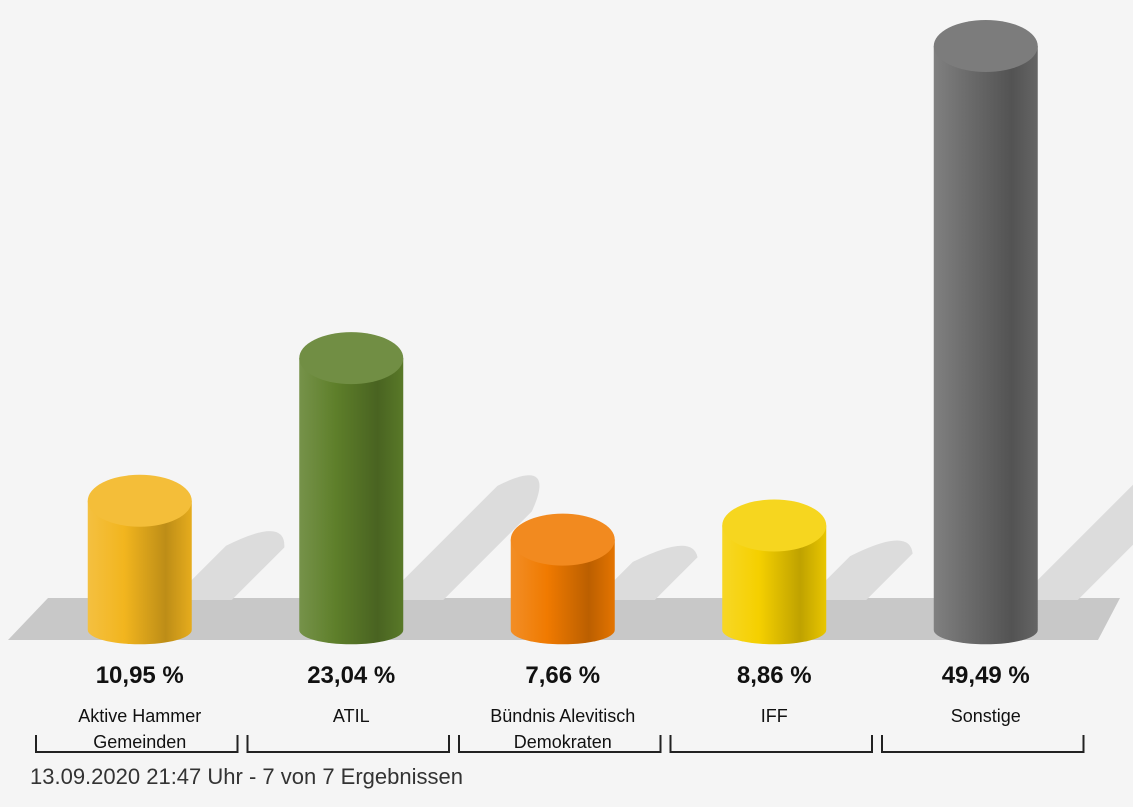  What do you see at coordinates (774, 716) in the screenshot?
I see `category-label: IFF` at bounding box center [774, 716].